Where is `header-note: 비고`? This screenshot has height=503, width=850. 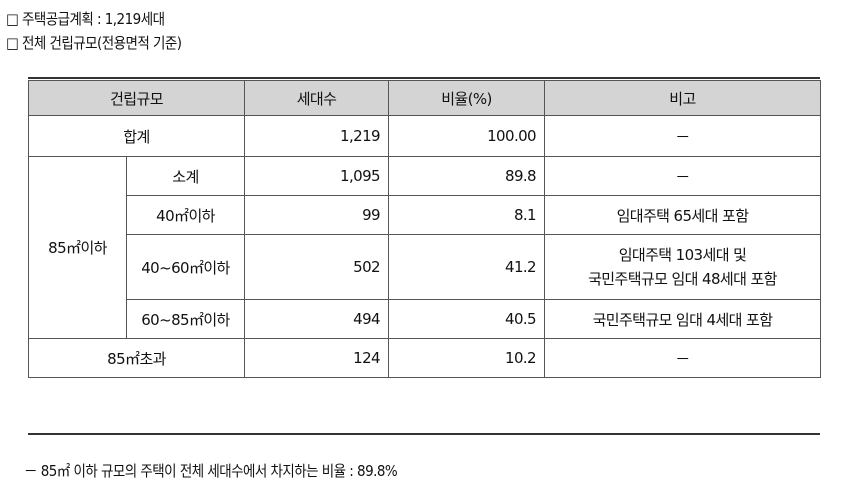
header-note: 비고 is located at coordinates (682, 98).